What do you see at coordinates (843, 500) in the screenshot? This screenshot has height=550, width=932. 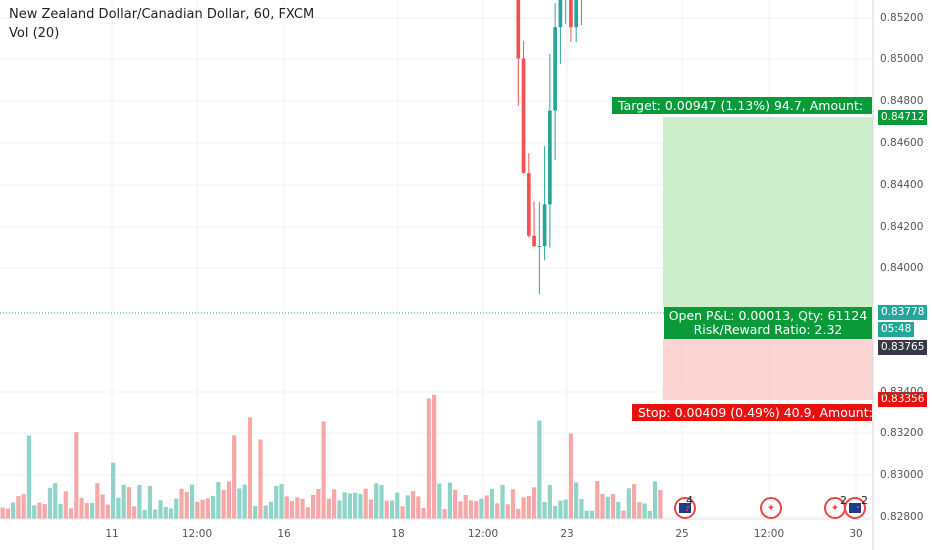 I see `event-count-2: 2` at bounding box center [843, 500].